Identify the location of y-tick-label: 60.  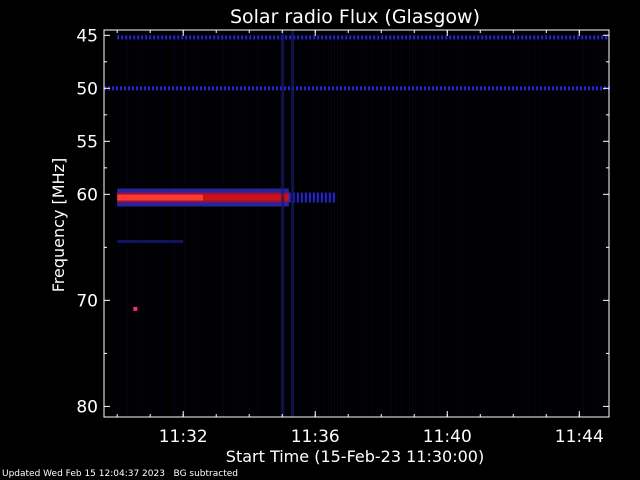
(87, 195).